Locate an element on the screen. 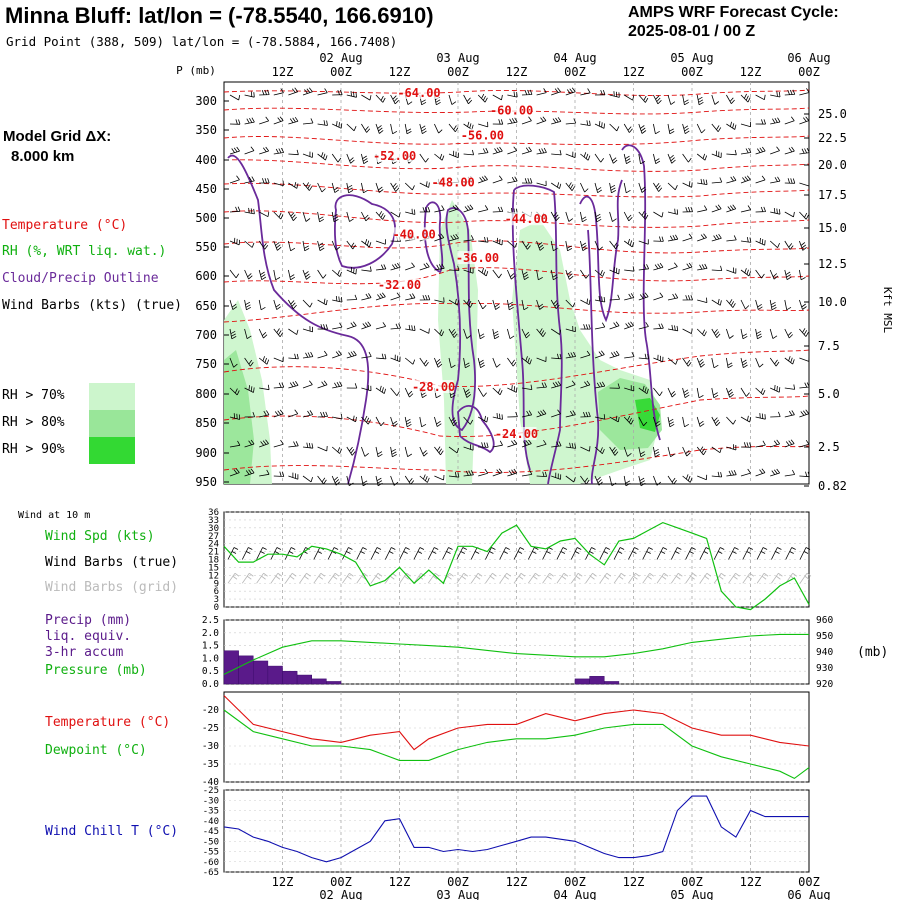  legend-liq-equiv: liq. equiv. is located at coordinates (88, 636).